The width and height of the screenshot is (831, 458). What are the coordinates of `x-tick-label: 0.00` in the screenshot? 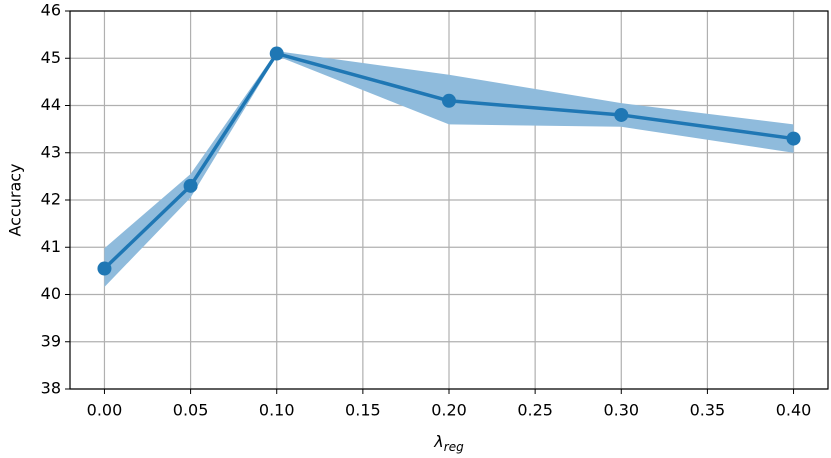 It's located at (105, 410).